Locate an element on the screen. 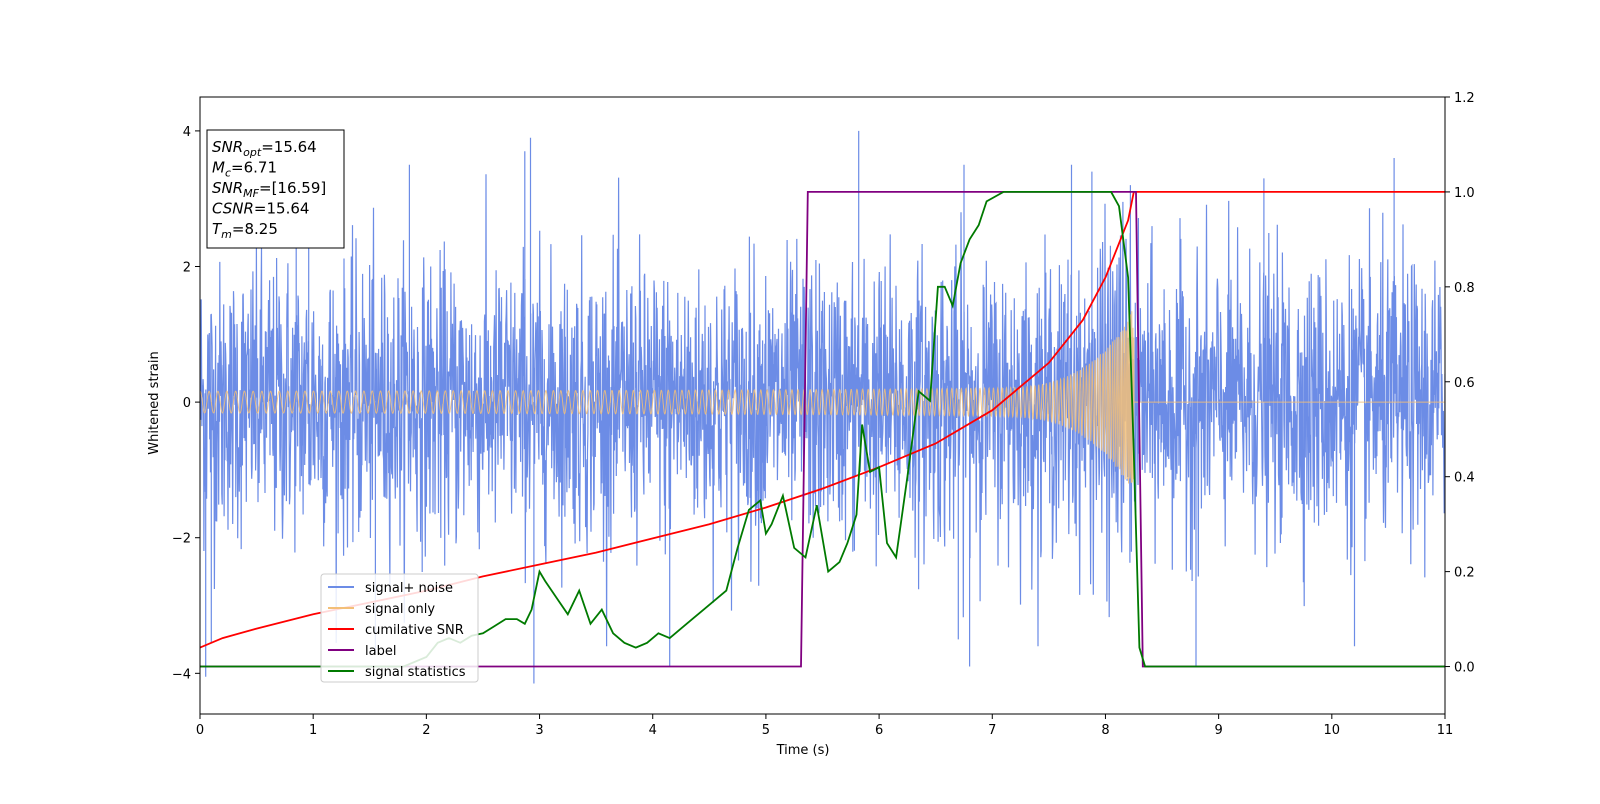 The width and height of the screenshot is (1600, 804). annotation-subscript: m is located at coordinates (226, 234).